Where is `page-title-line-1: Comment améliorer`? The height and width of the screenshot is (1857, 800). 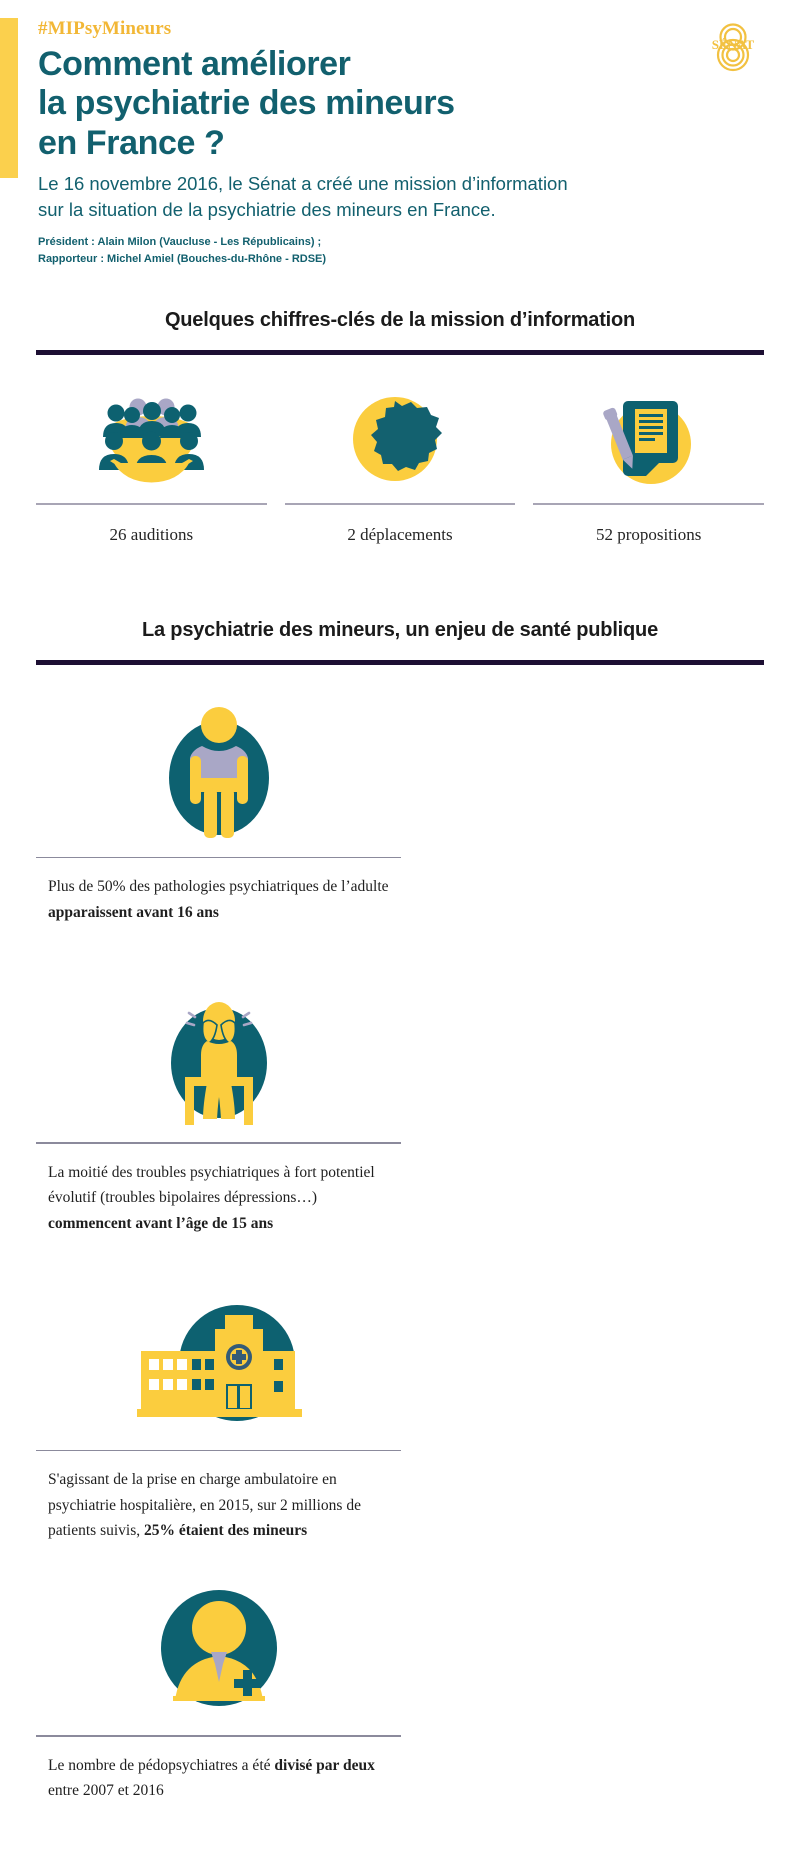 page-title-line-1: Comment améliorer is located at coordinates (194, 63).